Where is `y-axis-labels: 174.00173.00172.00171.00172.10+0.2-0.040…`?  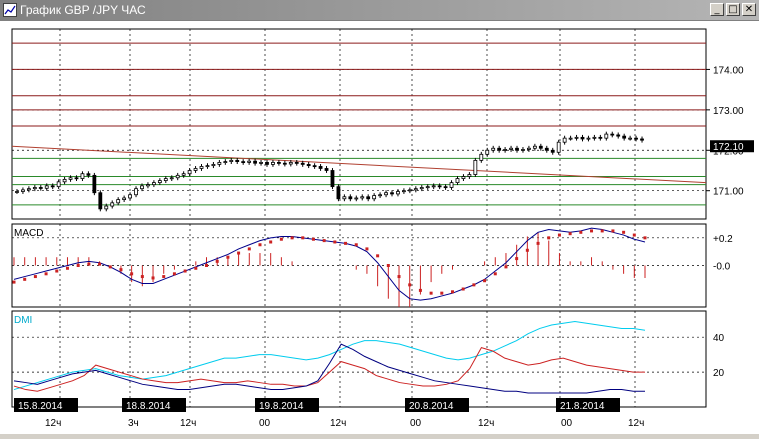
y-axis-labels: 174.00173.00172.00171.00172.10+0.2-0.040… is located at coordinates (730, 222).